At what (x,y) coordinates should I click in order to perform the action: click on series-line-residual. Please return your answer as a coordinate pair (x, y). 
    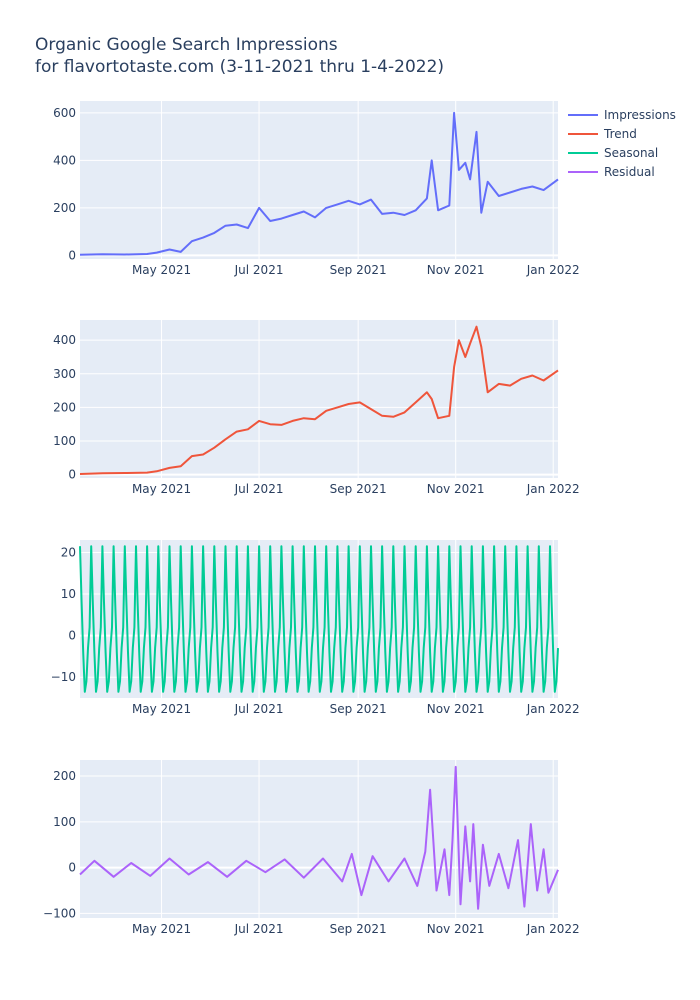
    Looking at the image, I should click on (319, 837).